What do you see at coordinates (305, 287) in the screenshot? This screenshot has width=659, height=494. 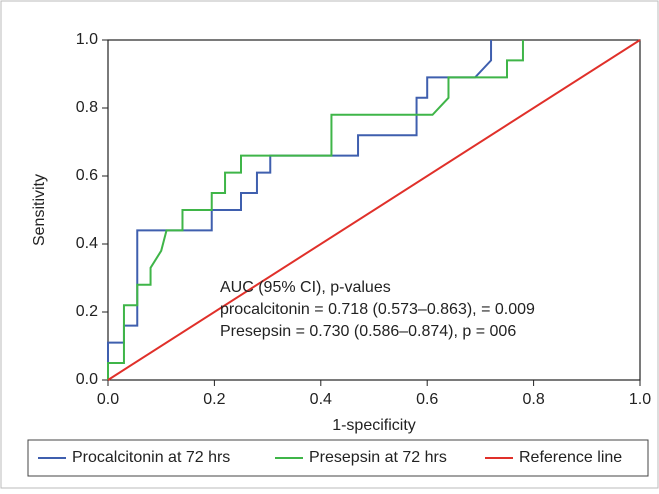 I see `annotation: AUC (95% CI), p-values` at bounding box center [305, 287].